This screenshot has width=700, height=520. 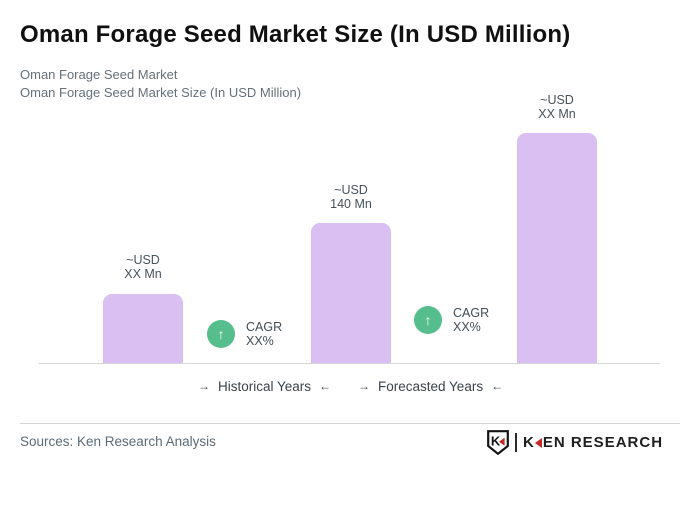 I want to click on axis-group-historical: → Historical Years ←, so click(x=264, y=386).